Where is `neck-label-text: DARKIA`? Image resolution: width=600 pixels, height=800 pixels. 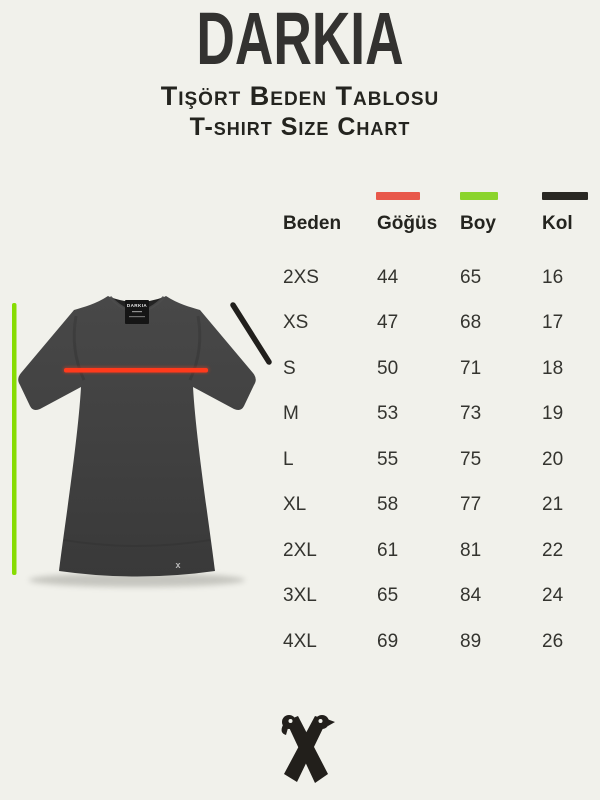 neck-label-text: DARKIA is located at coordinates (137, 305).